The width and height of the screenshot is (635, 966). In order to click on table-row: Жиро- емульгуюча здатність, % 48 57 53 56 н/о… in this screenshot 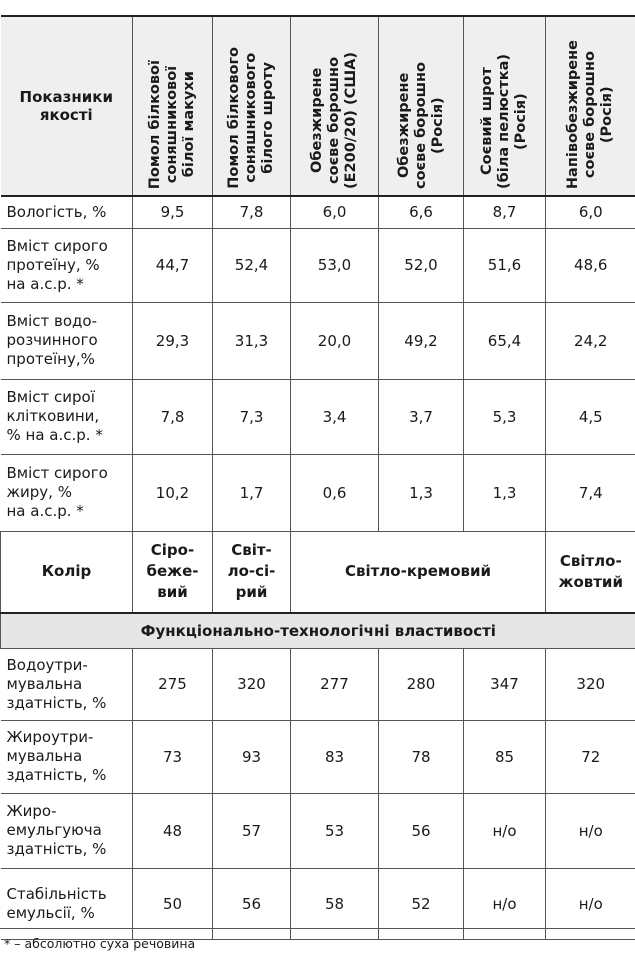, I will do `click(317, 830)`.